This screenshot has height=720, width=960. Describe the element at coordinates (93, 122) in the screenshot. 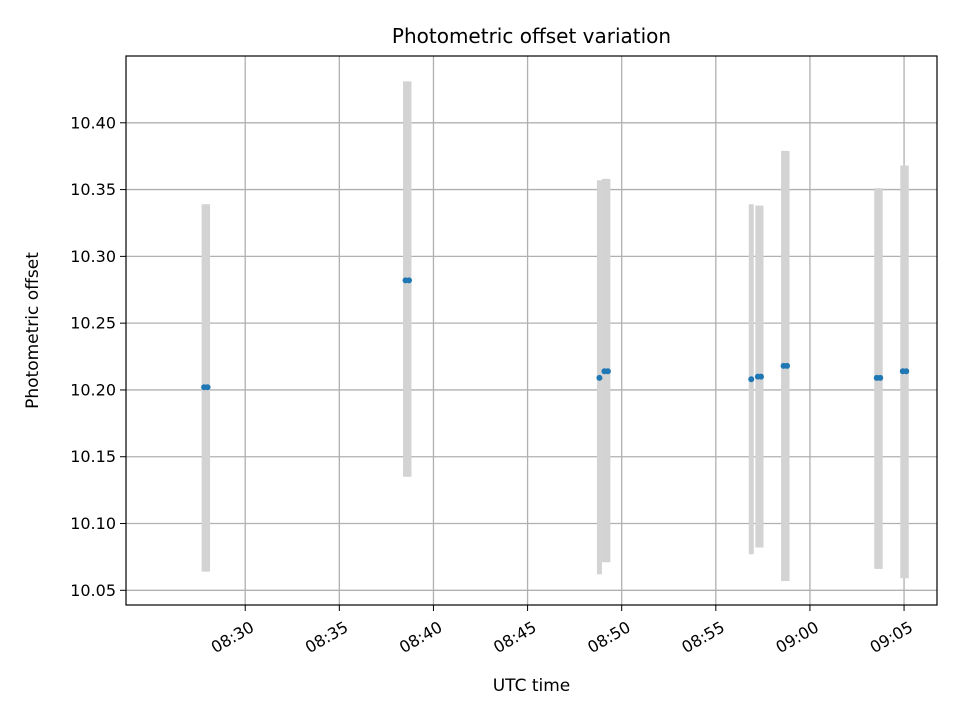

I see `y-tick-label: 10.40` at that location.